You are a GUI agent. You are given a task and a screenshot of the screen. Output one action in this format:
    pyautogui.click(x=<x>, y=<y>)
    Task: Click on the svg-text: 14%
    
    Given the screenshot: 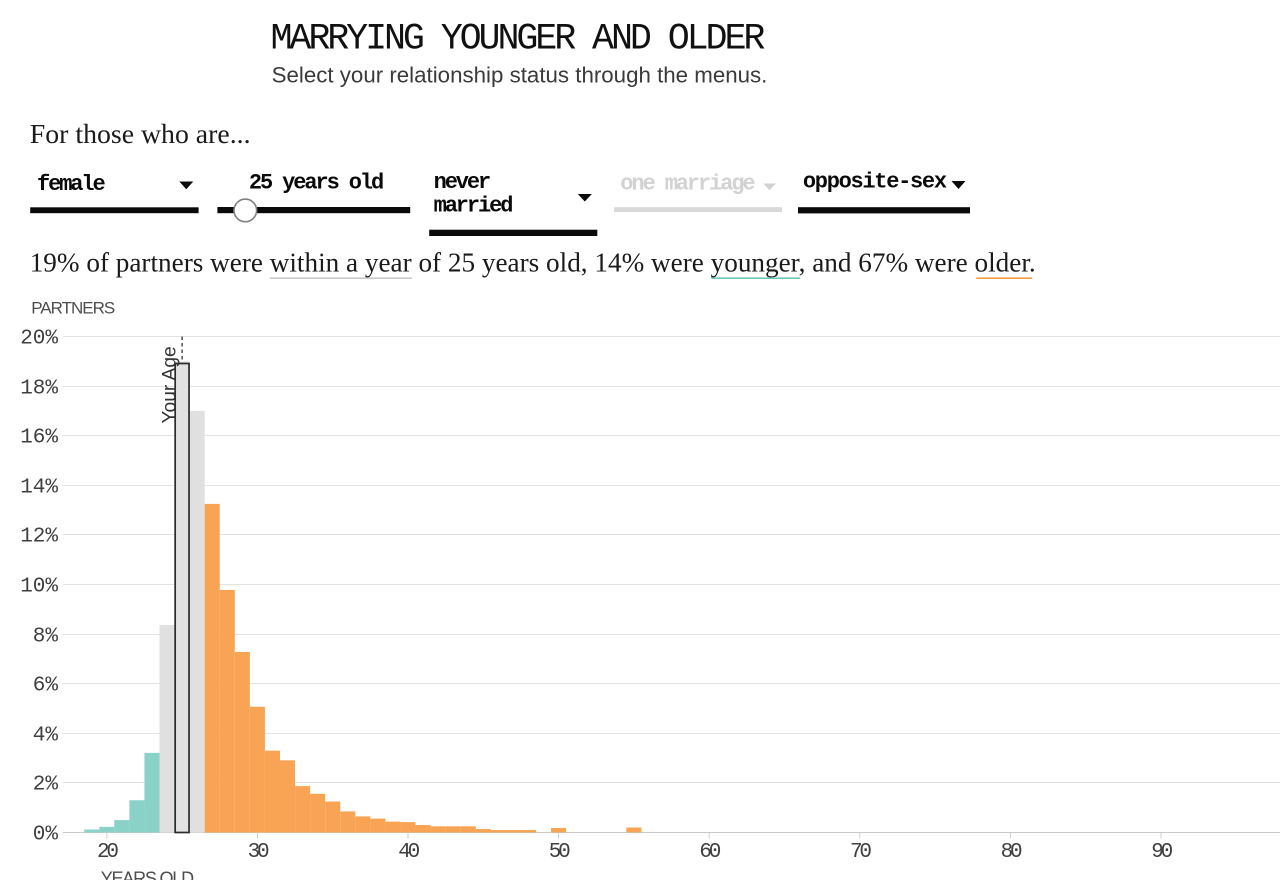 What is the action you would take?
    pyautogui.click(x=39, y=488)
    